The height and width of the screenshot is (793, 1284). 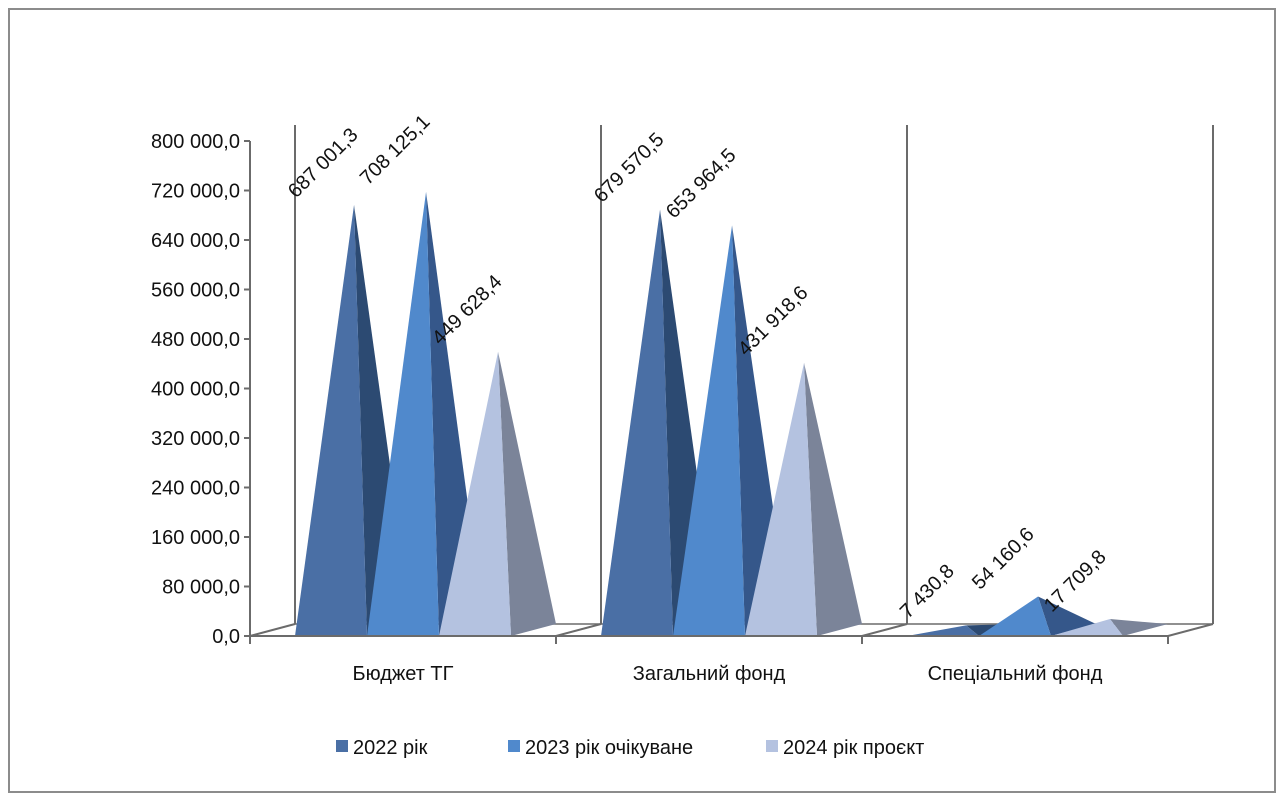 I want to click on x-category-label: Загальний фонд, so click(x=709, y=674).